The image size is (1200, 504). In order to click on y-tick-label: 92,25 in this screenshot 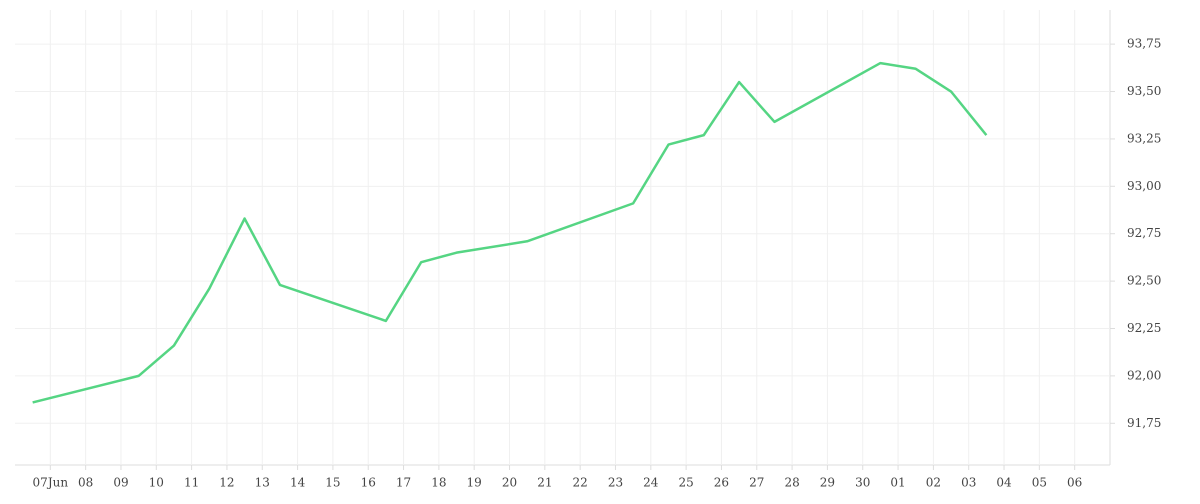, I will do `click(1144, 328)`.